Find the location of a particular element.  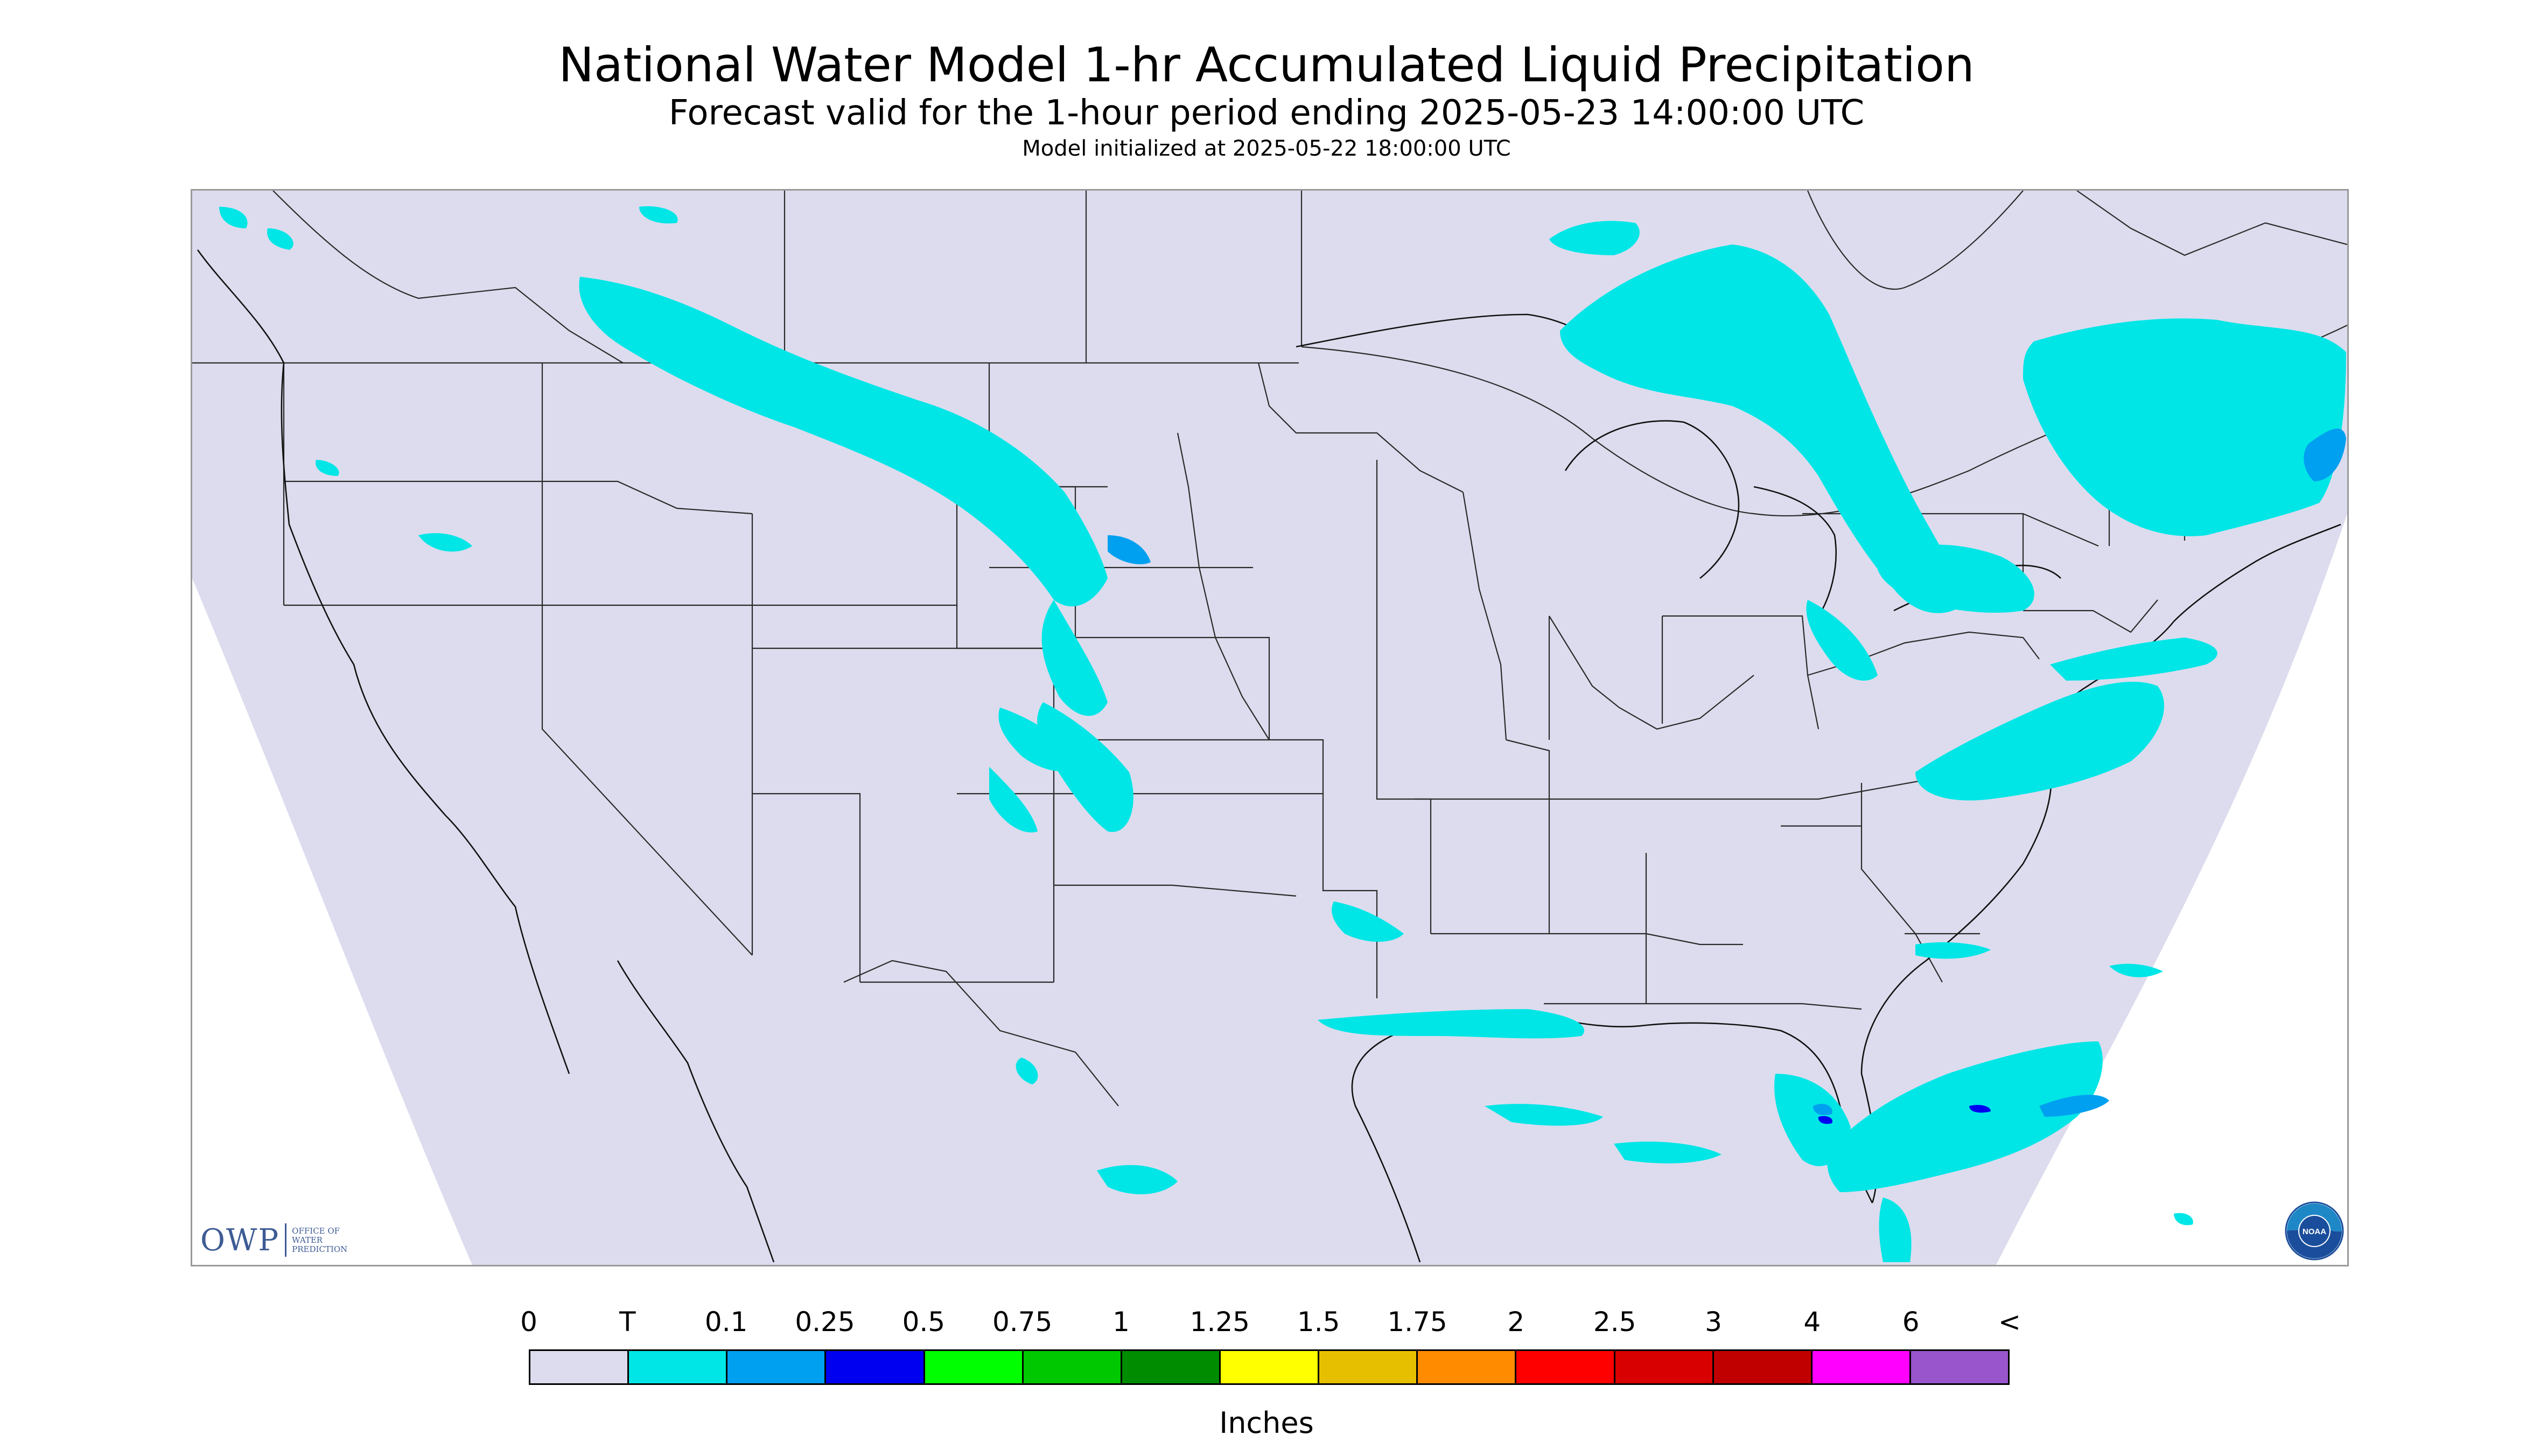

owp-logo-divider is located at coordinates (286, 1240).